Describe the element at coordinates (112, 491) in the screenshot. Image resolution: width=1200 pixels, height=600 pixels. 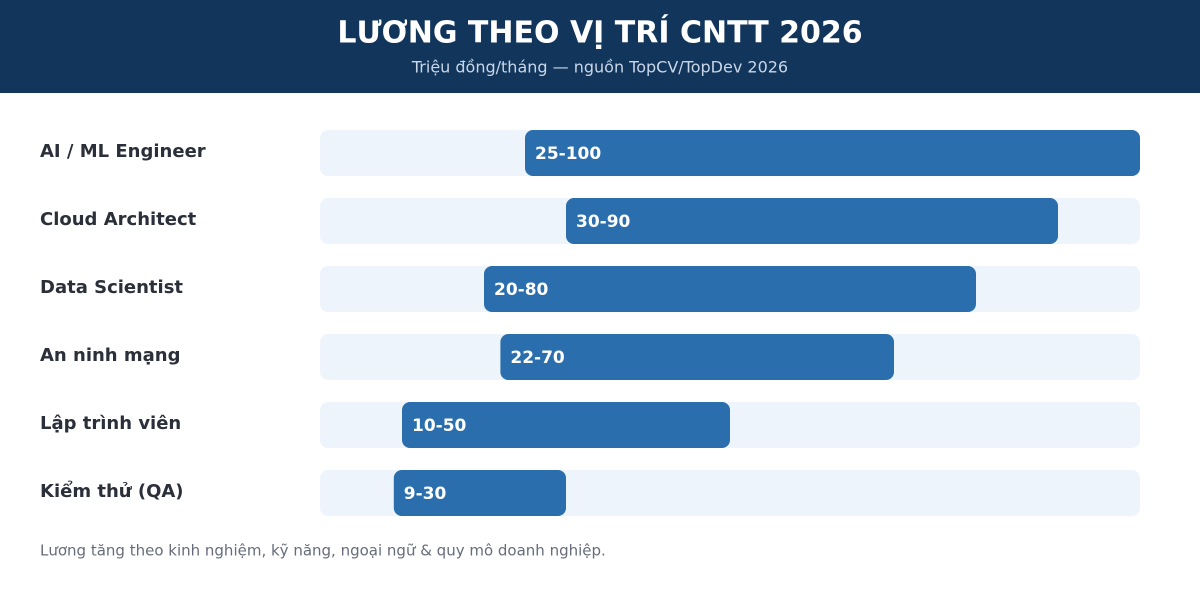
I see `category-label: Kiểm thử (QA)` at that location.